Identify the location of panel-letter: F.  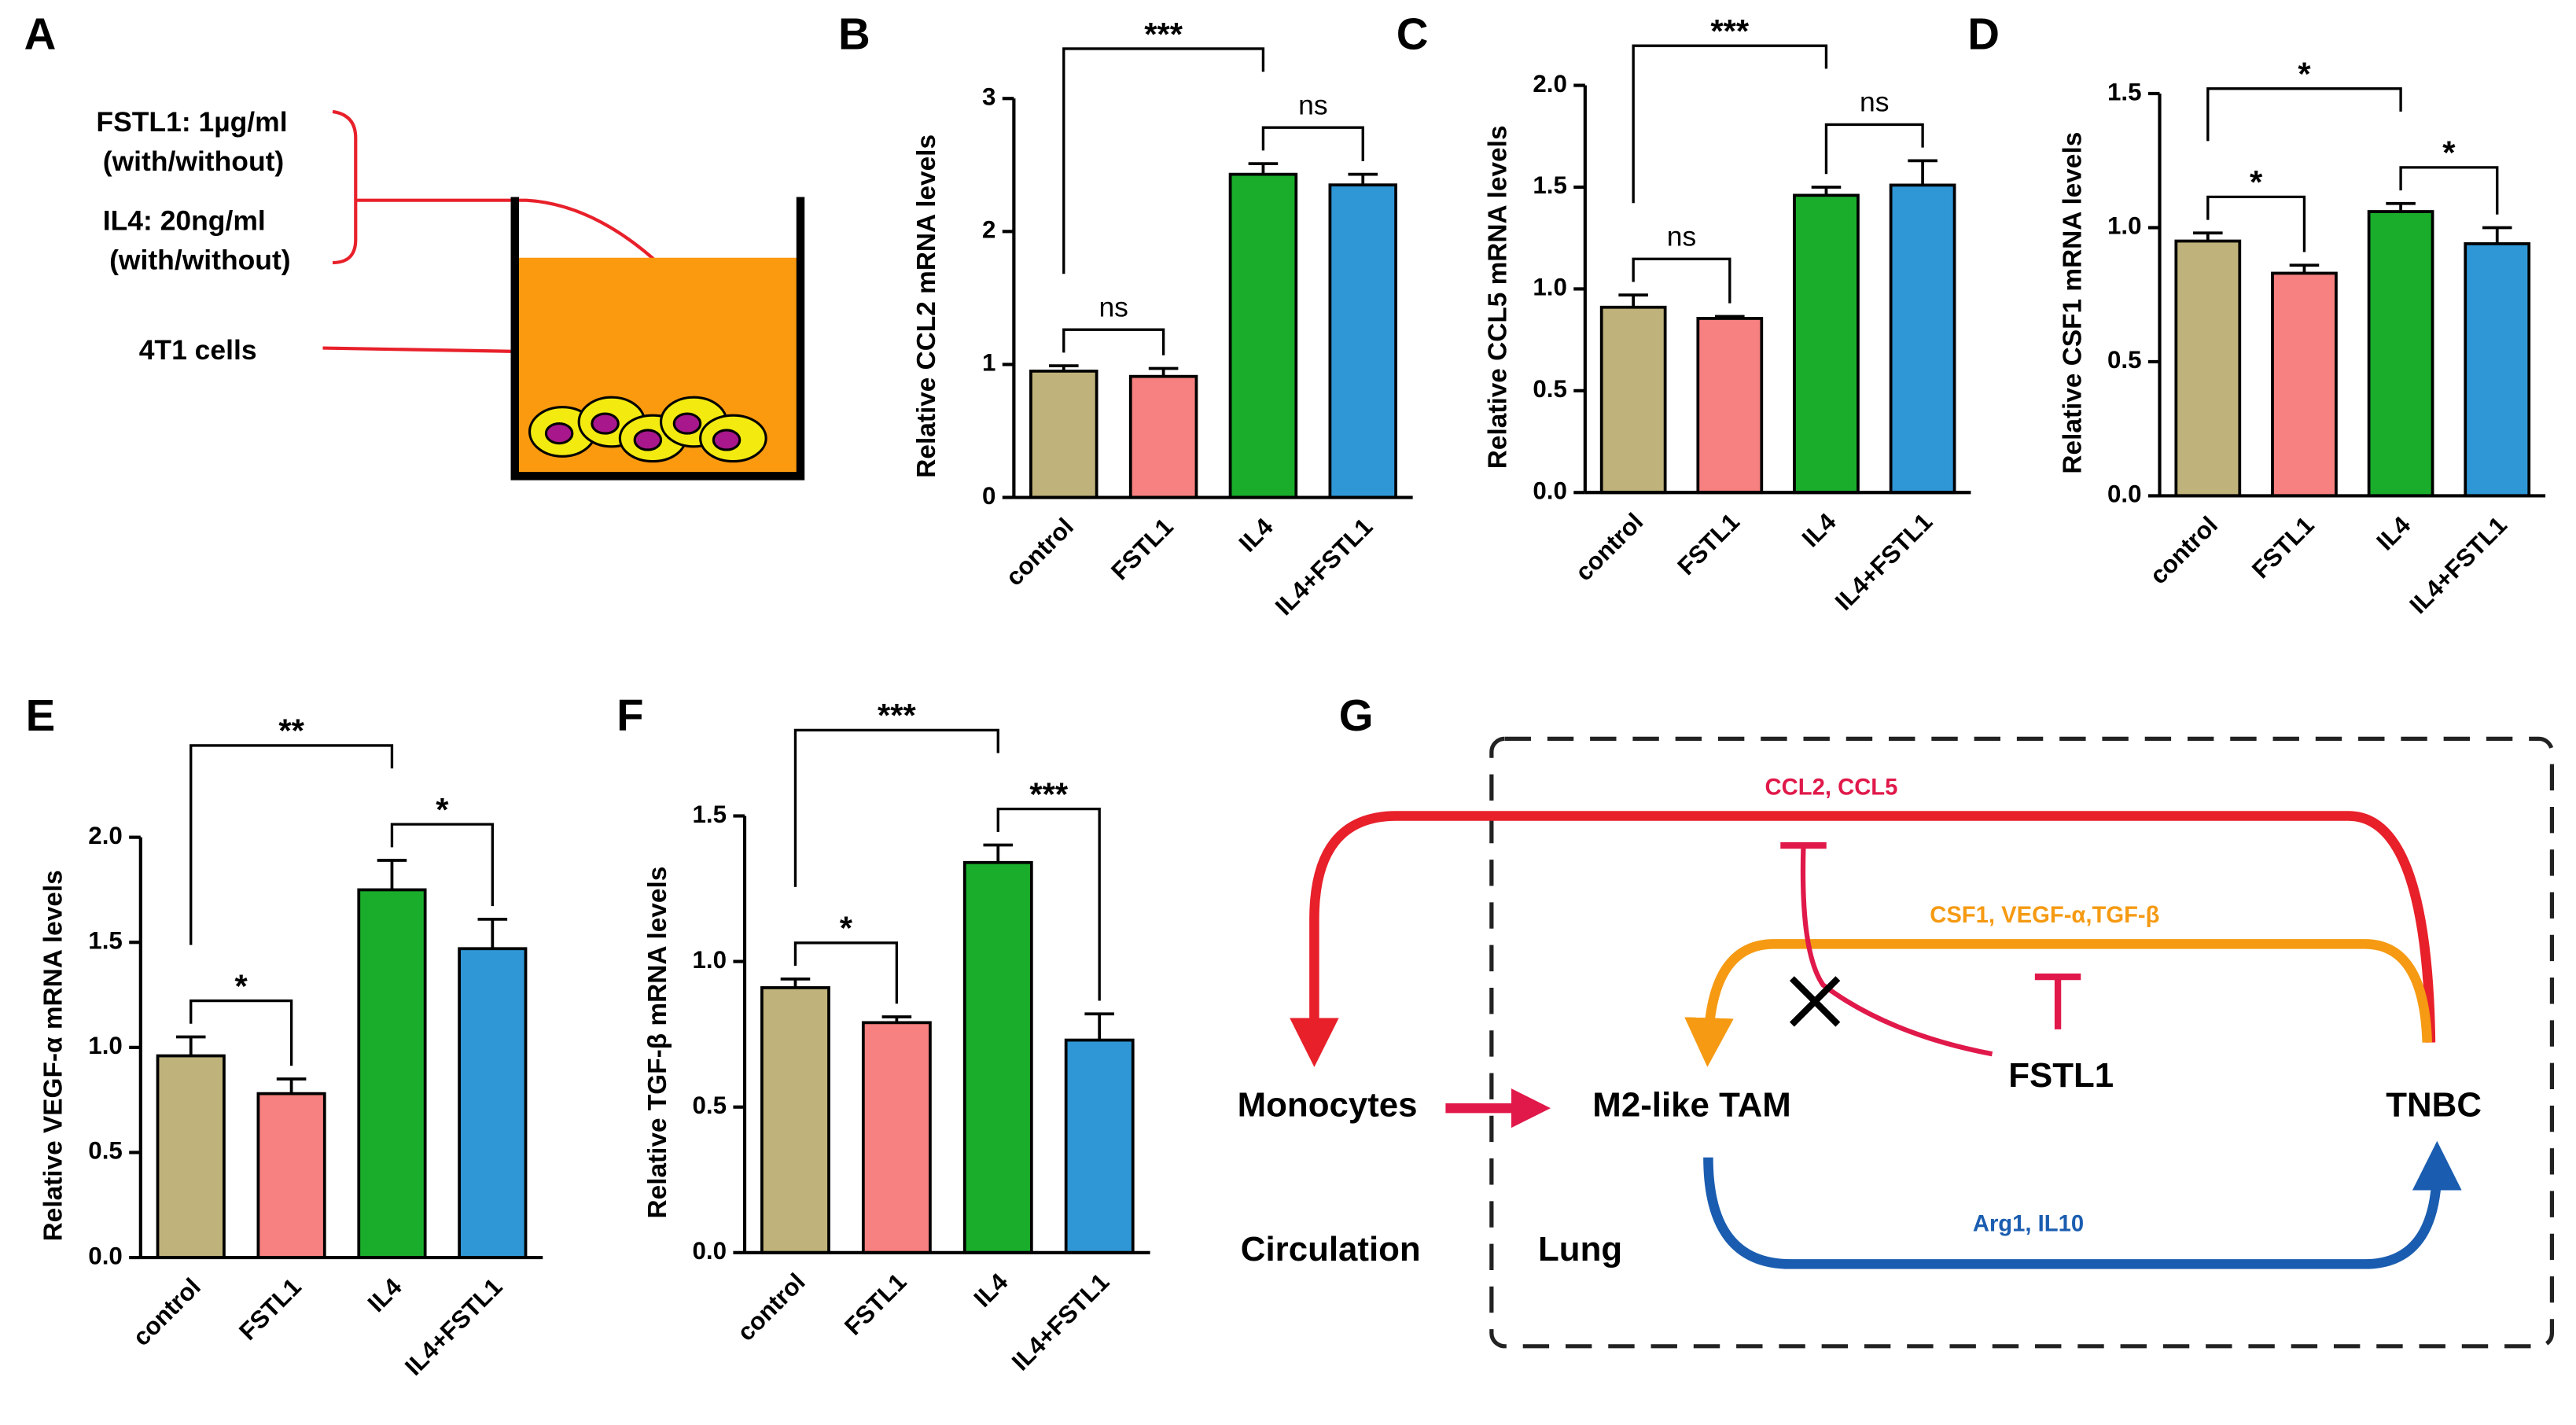
(629, 715).